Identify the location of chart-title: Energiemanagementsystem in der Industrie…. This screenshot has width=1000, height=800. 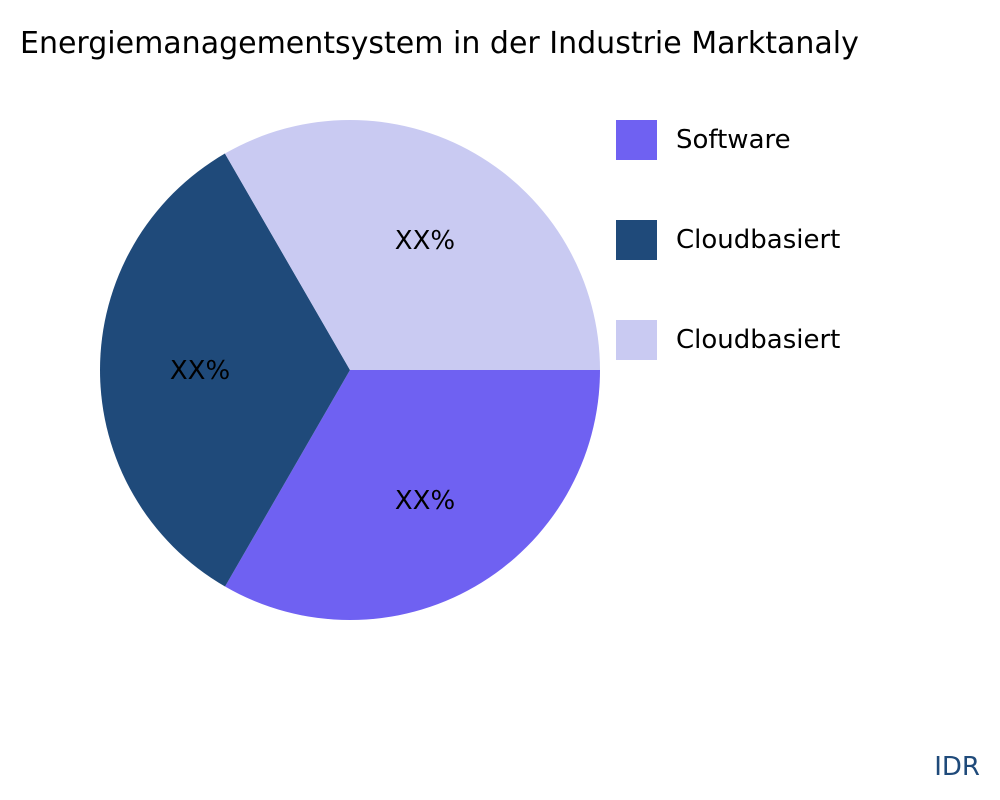
(439, 43).